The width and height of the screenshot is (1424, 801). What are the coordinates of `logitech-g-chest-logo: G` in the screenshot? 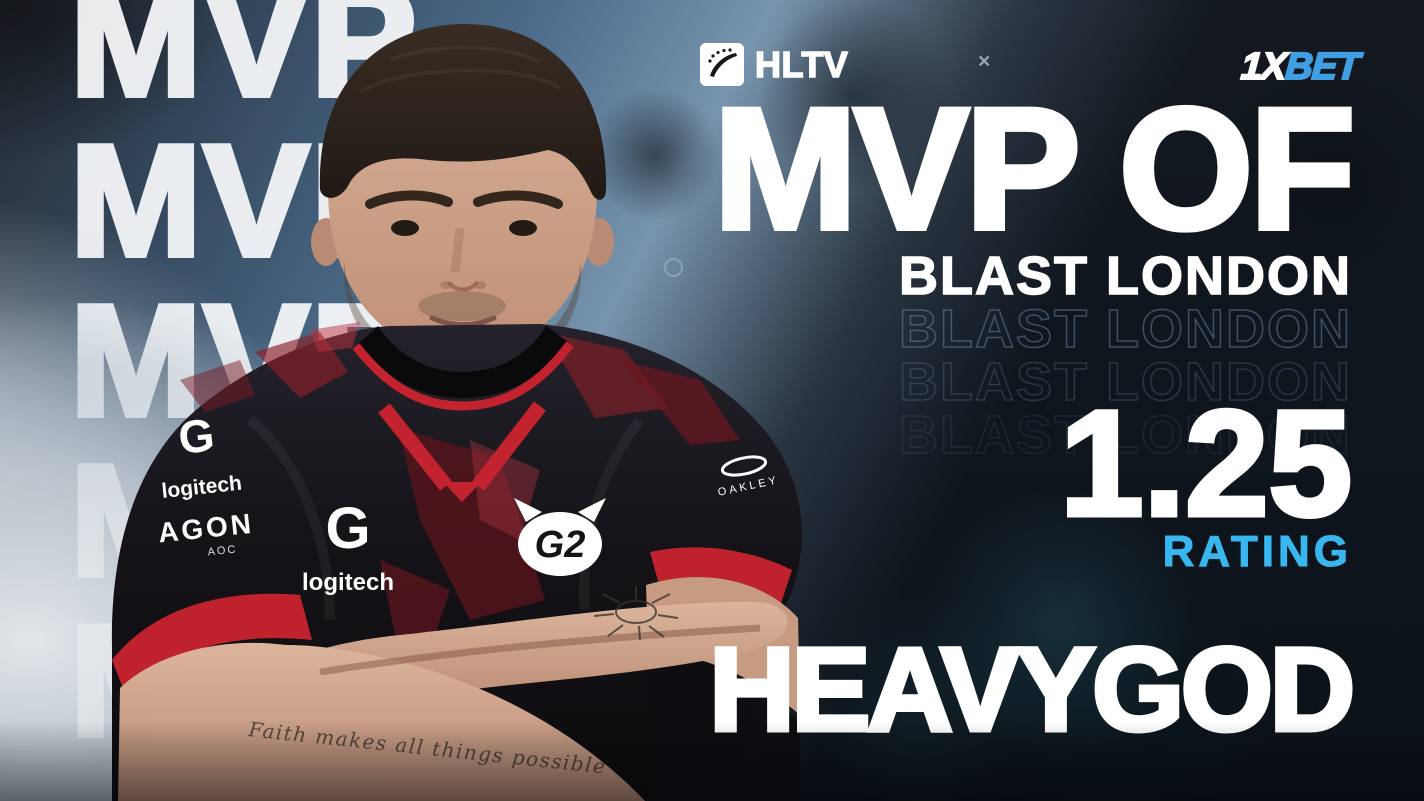 It's located at (347, 528).